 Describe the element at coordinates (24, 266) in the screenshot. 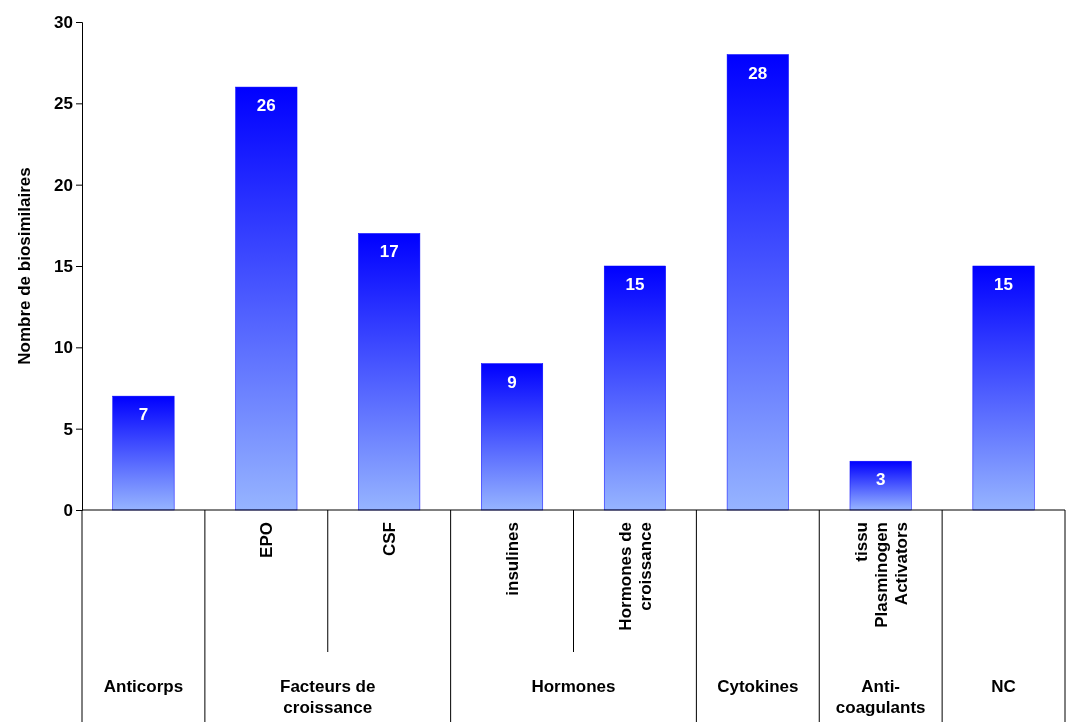

I see `y-axis-title: Nombre de biosimilaires` at that location.